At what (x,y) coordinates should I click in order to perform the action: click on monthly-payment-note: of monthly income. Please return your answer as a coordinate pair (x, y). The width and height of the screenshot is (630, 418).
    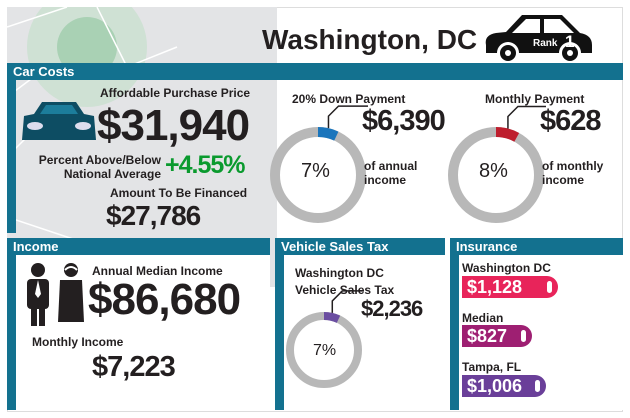
    Looking at the image, I should click on (572, 173).